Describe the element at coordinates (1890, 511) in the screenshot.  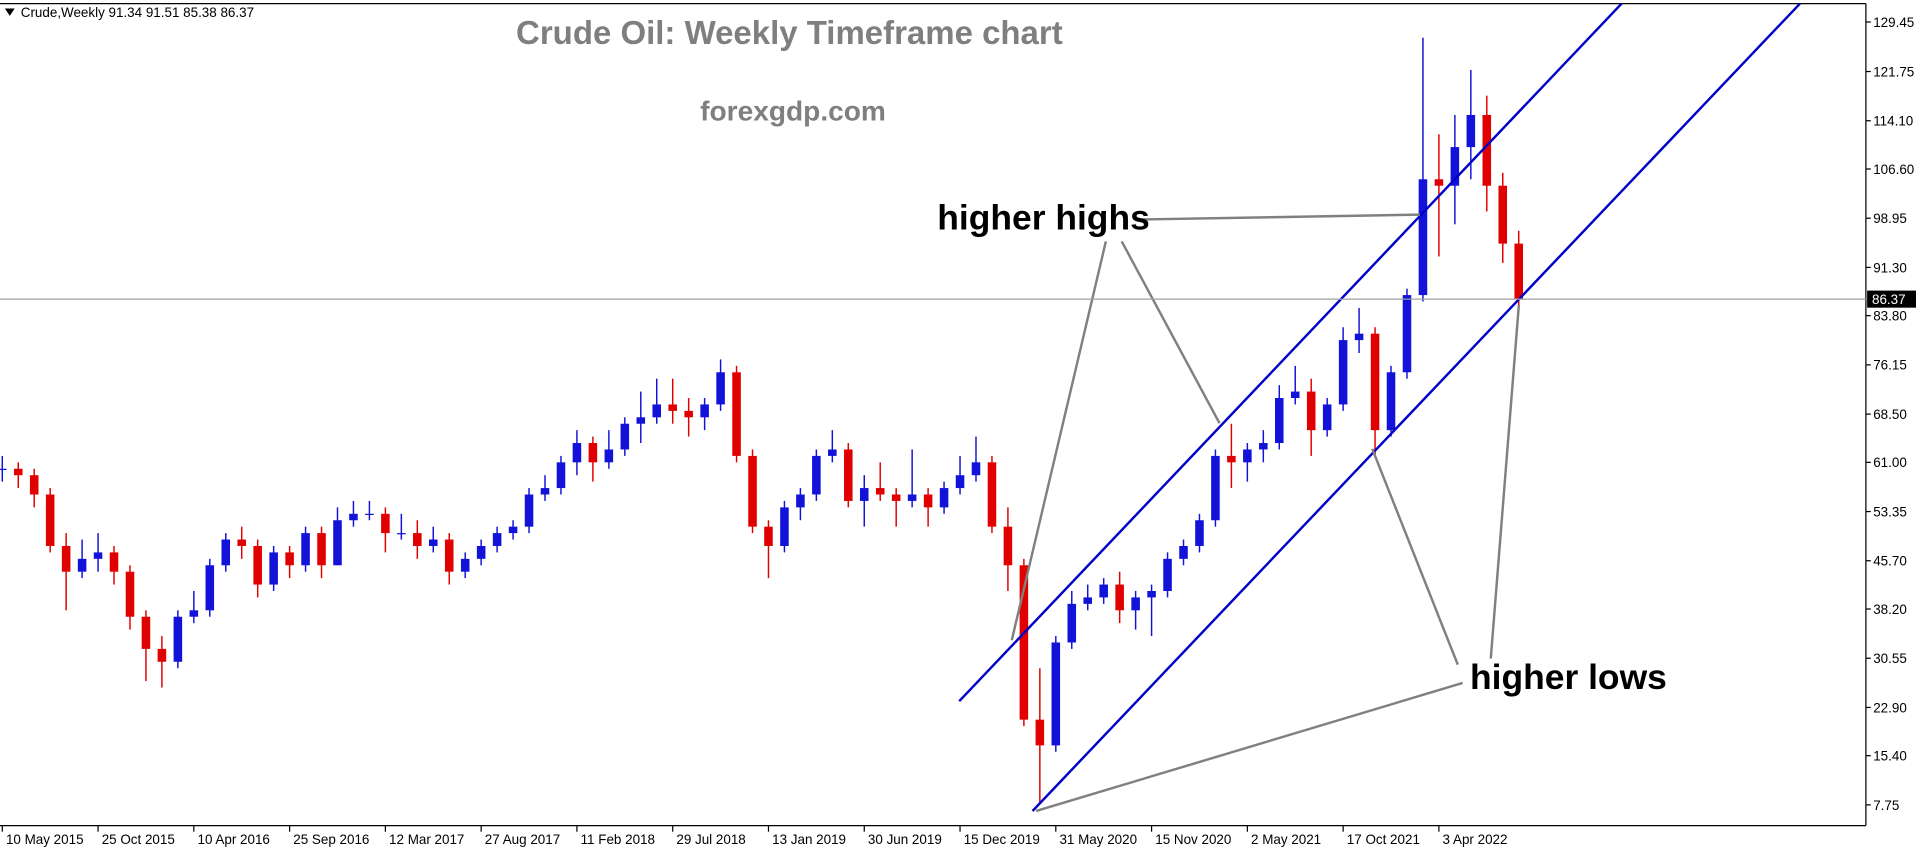
I see `y-tick-label: 53.35` at that location.